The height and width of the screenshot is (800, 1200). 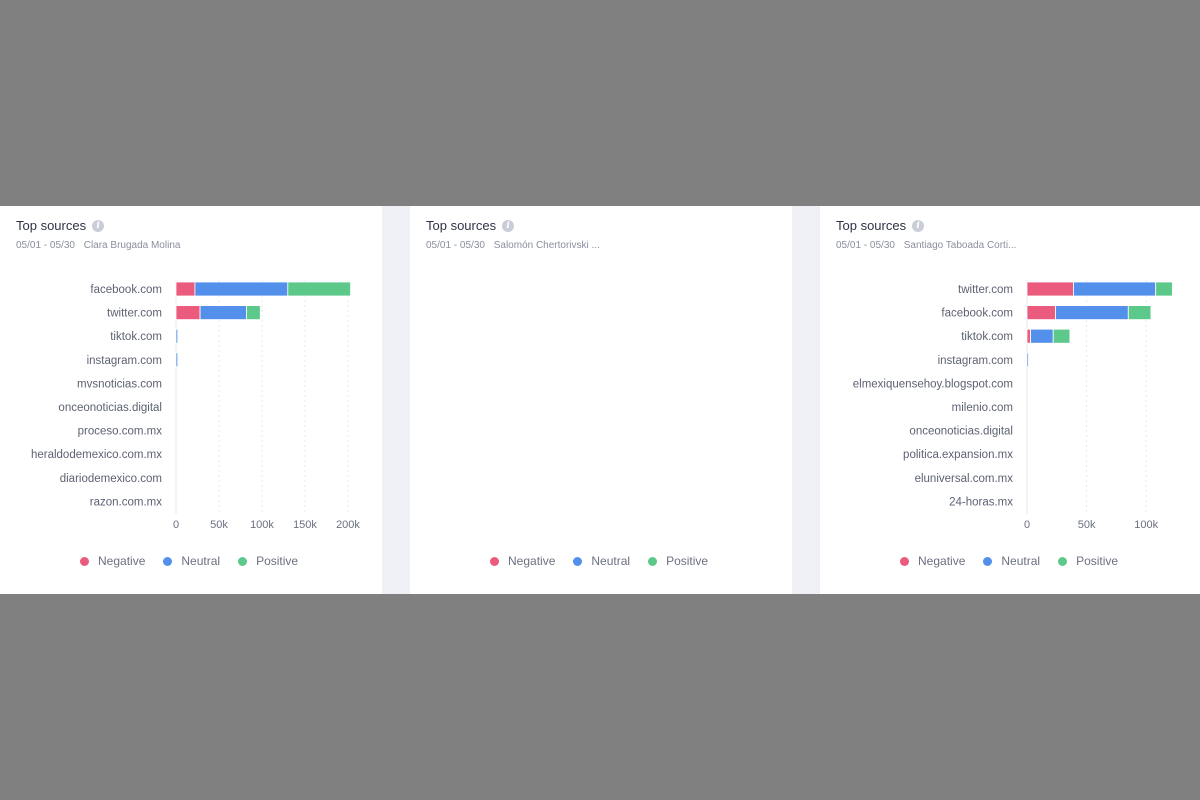 I want to click on category-label: milenio.com, so click(x=982, y=408).